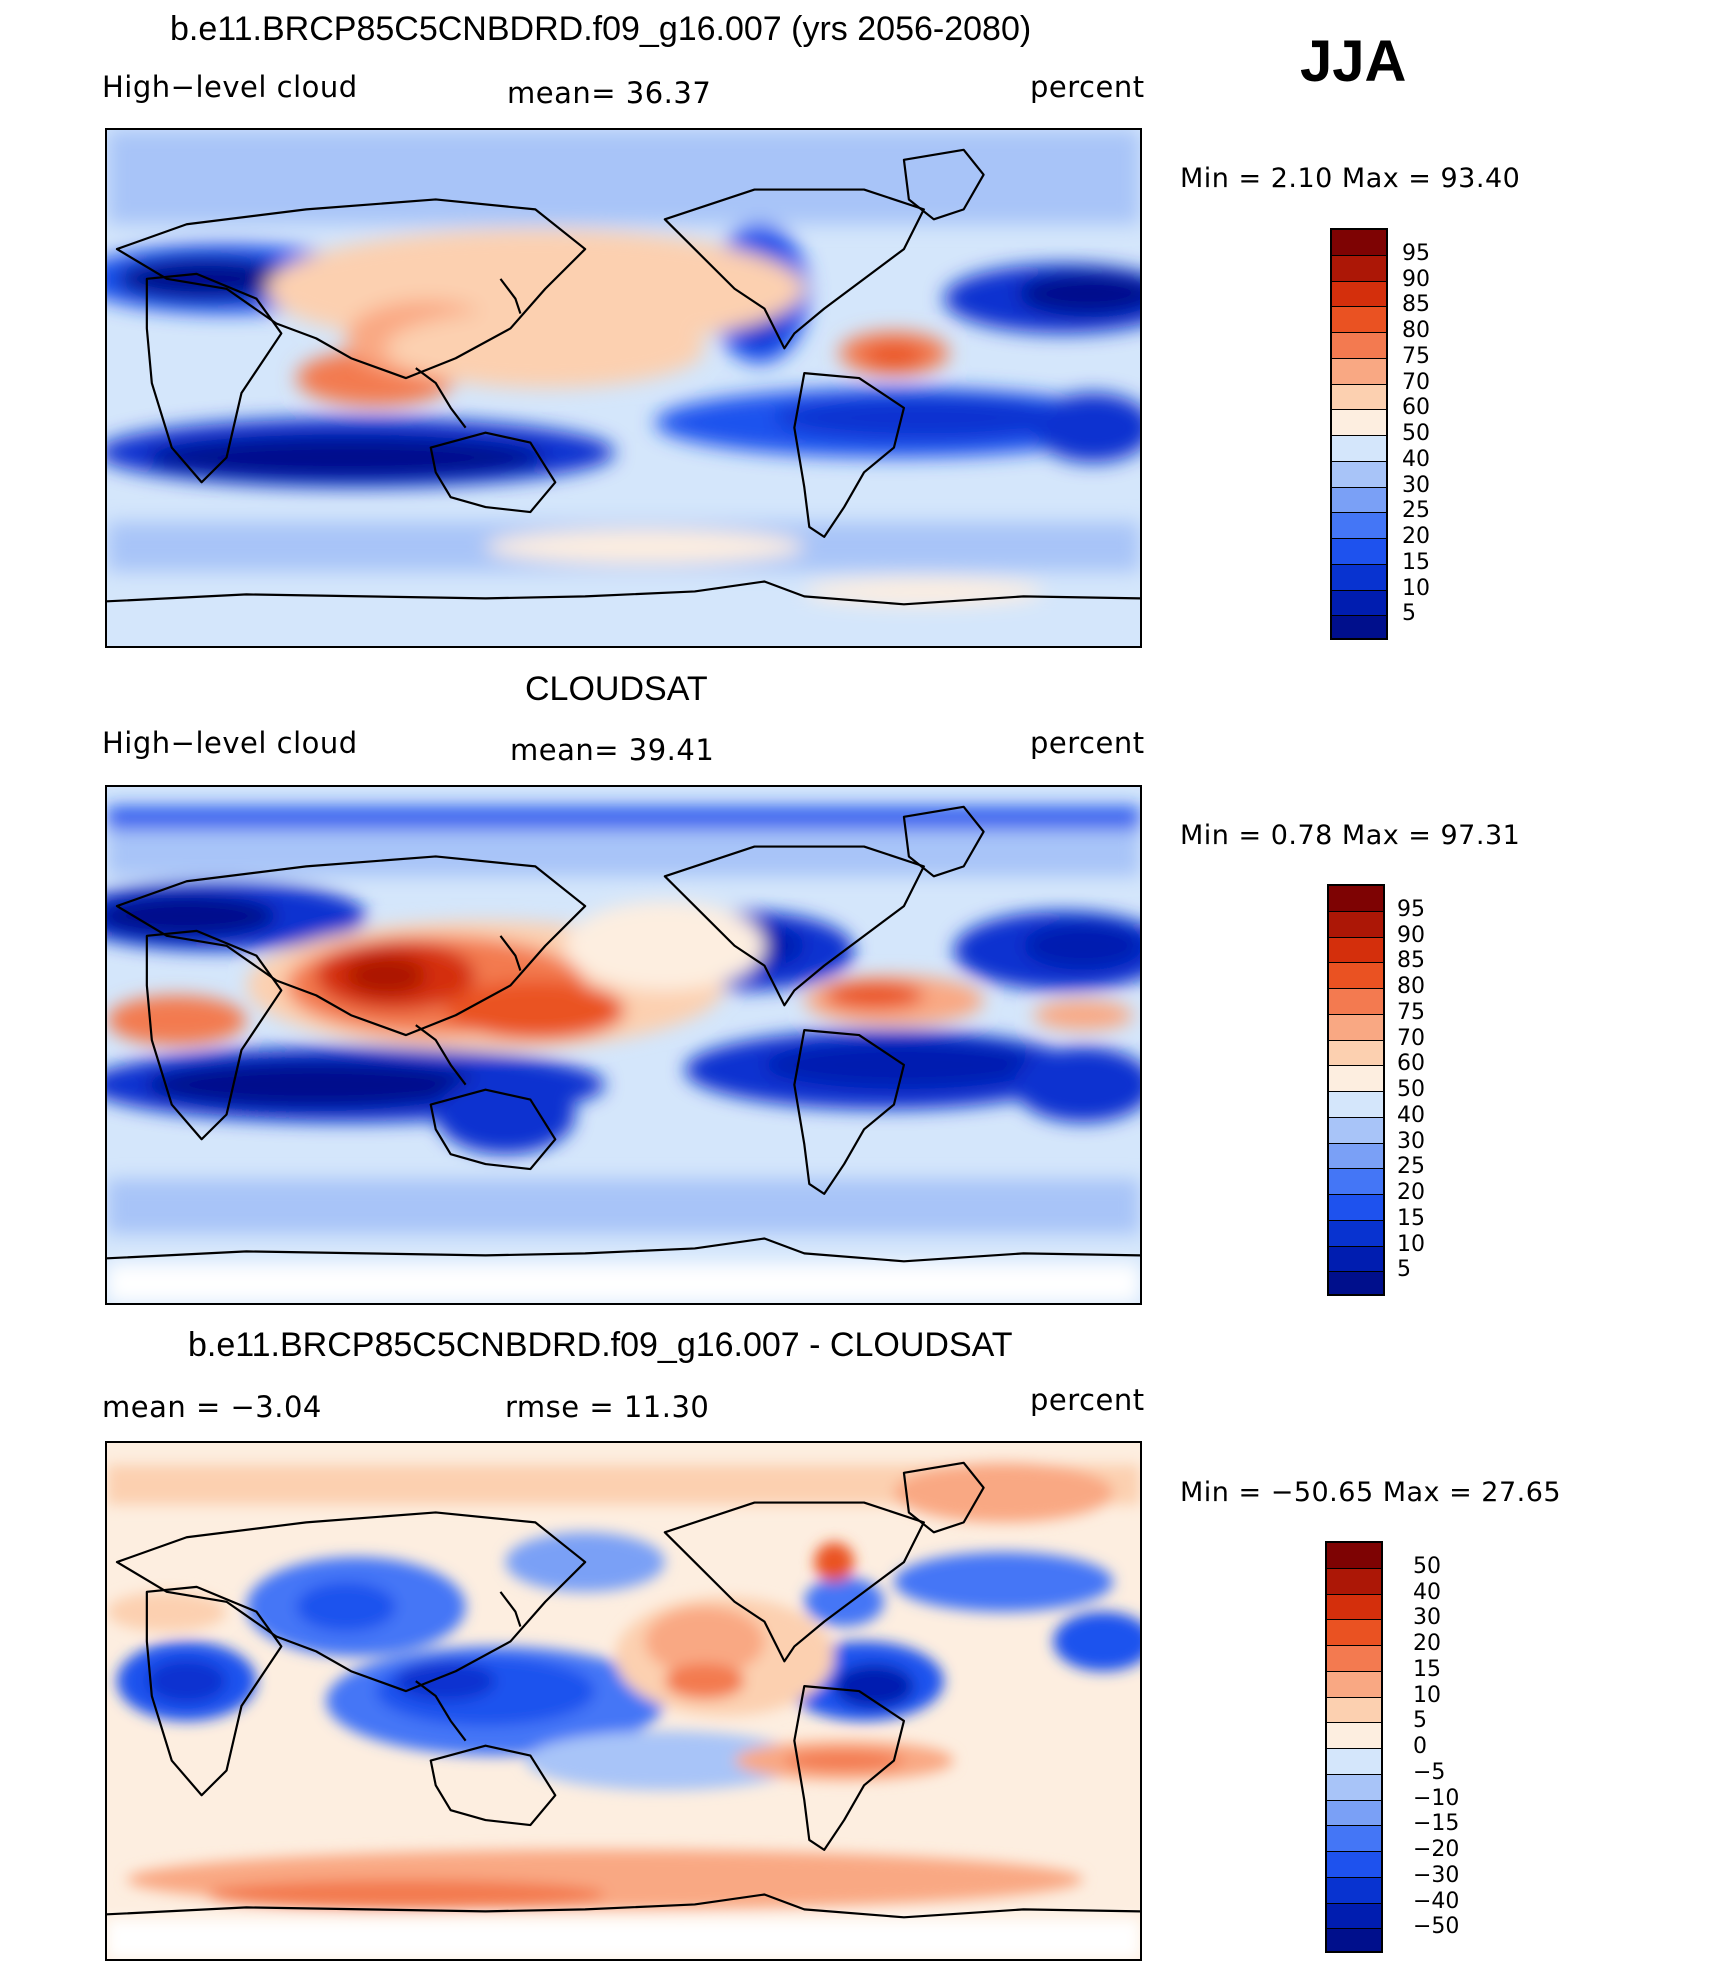  I want to click on colorbar-tick-label: 75, so click(1411, 1012).